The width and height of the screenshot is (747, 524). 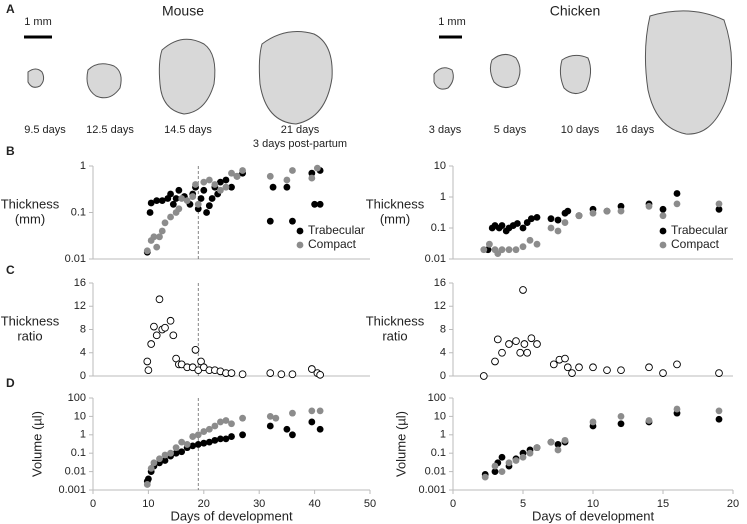 What do you see at coordinates (437, 398) in the screenshot?
I see `y-tick-label: 100` at bounding box center [437, 398].